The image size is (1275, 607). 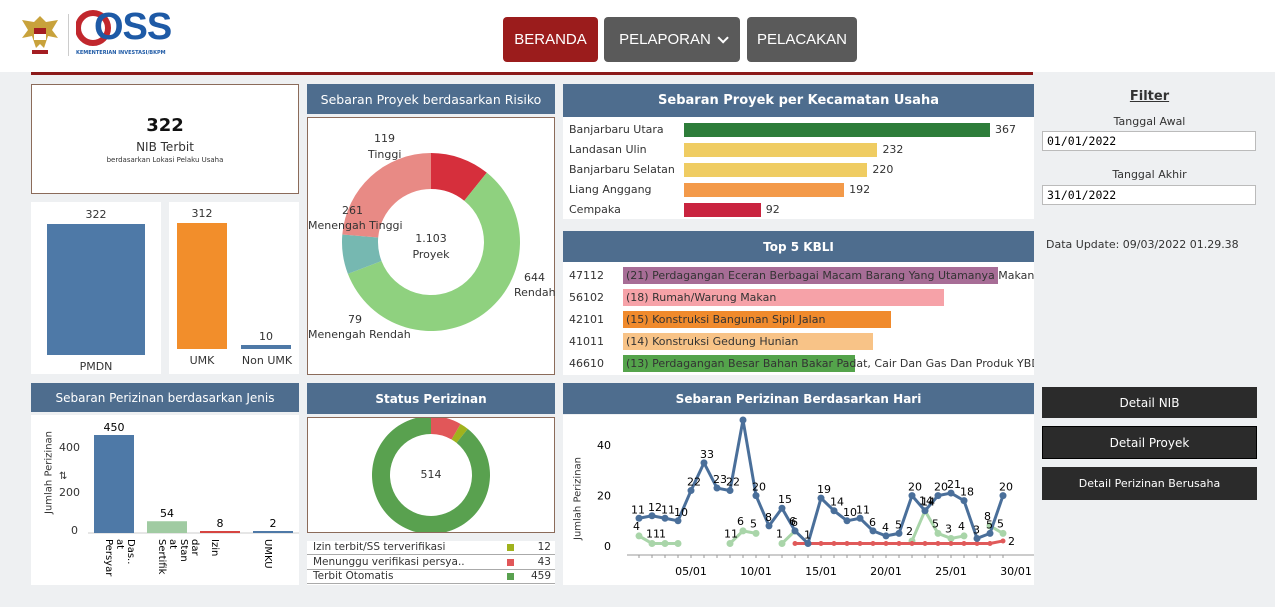 What do you see at coordinates (1149, 195) in the screenshot?
I see `end-date-input` at bounding box center [1149, 195].